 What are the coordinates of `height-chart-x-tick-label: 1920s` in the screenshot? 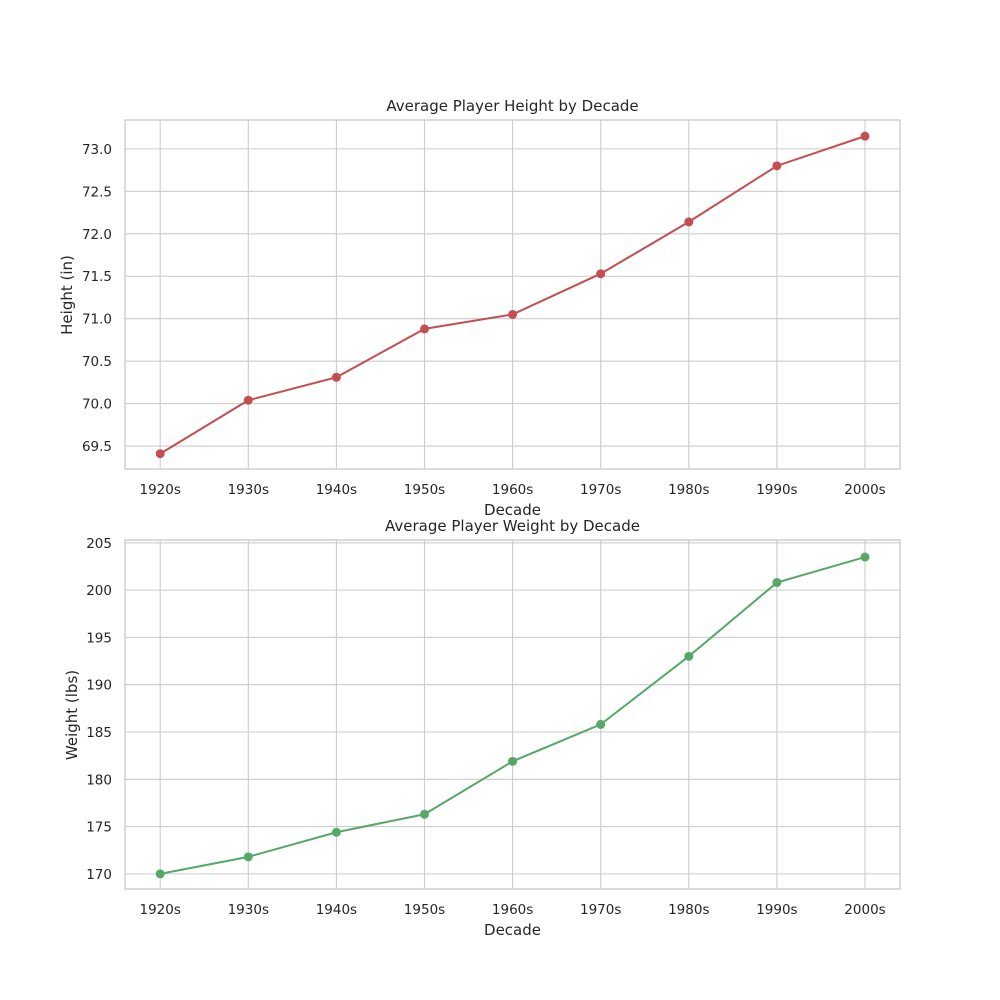 It's located at (160, 490).